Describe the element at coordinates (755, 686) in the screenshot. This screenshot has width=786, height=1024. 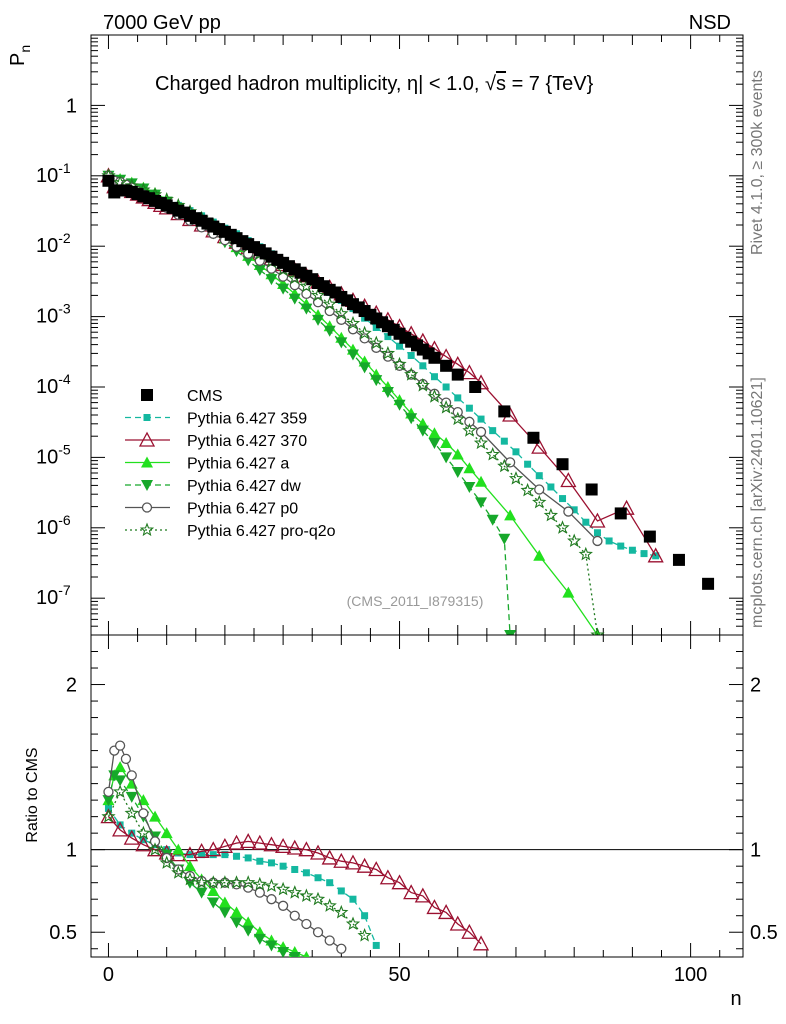
I see `ratio-tick-label-right-2: 2` at that location.